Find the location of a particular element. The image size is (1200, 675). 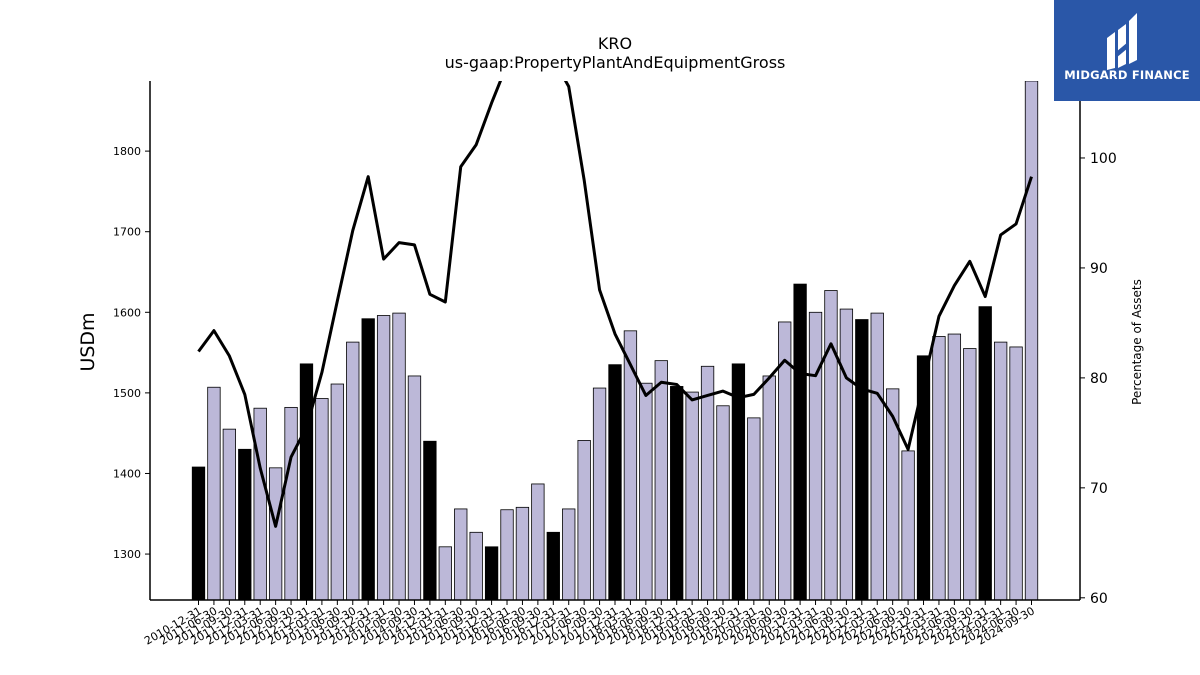

chart-title: KRO is located at coordinates (615, 43).